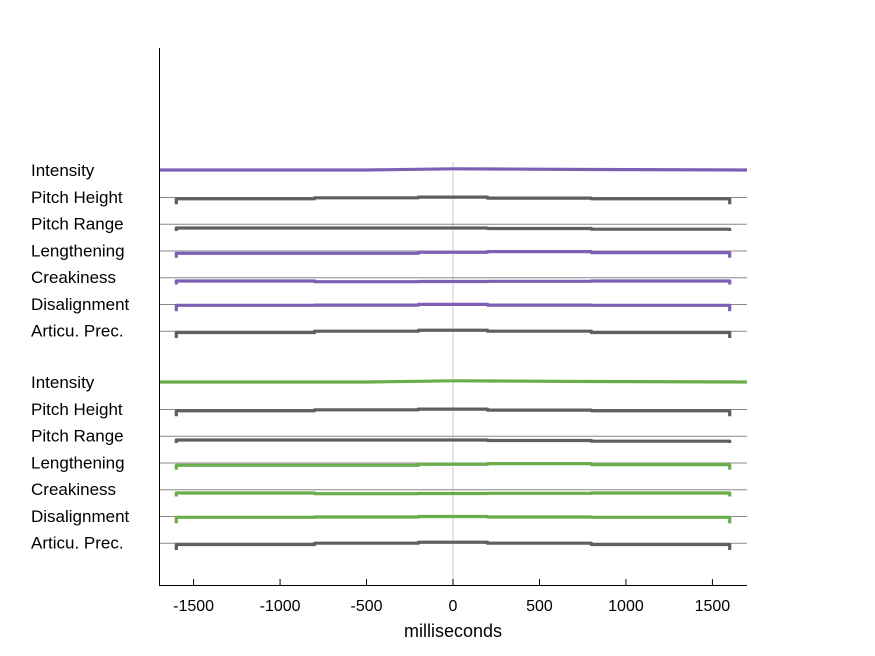 The height and width of the screenshot is (656, 875). I want to click on x-tick-label: -500, so click(367, 606).